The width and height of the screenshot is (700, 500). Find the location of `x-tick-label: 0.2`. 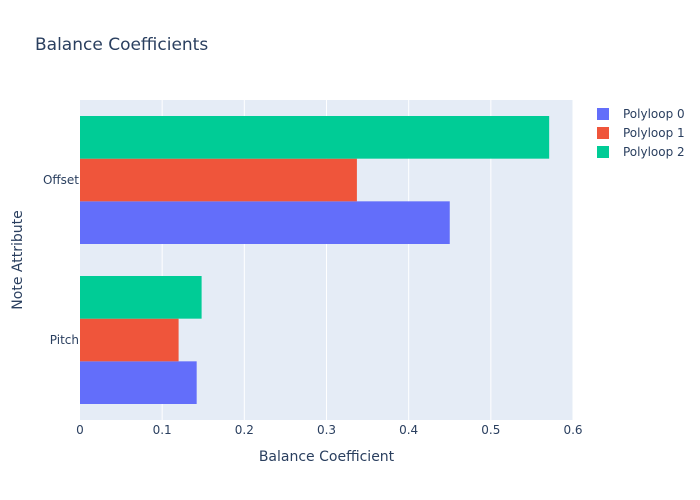

x-tick-label: 0.2 is located at coordinates (244, 430).